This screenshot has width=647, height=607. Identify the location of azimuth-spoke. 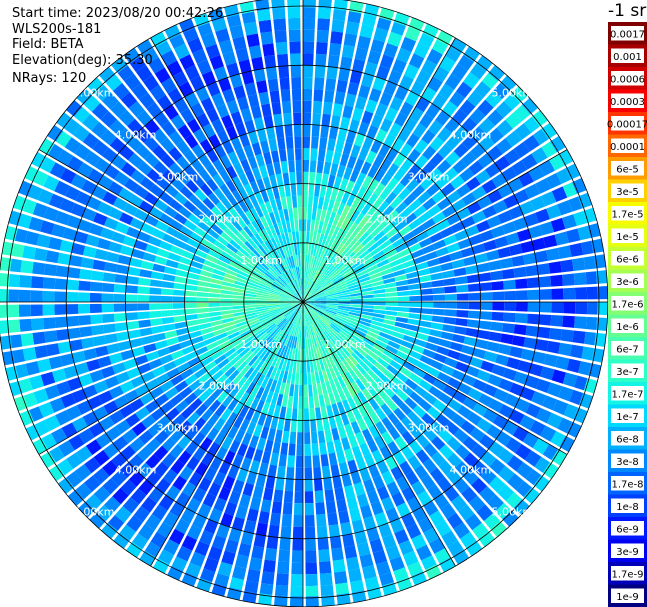
(435, 378).